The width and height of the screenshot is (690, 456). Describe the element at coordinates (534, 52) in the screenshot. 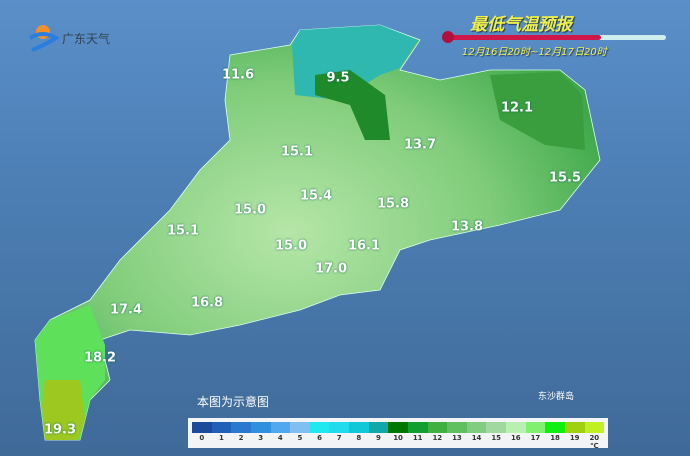

I see `forecast-period: 12月16日20时~12月17日20时` at that location.